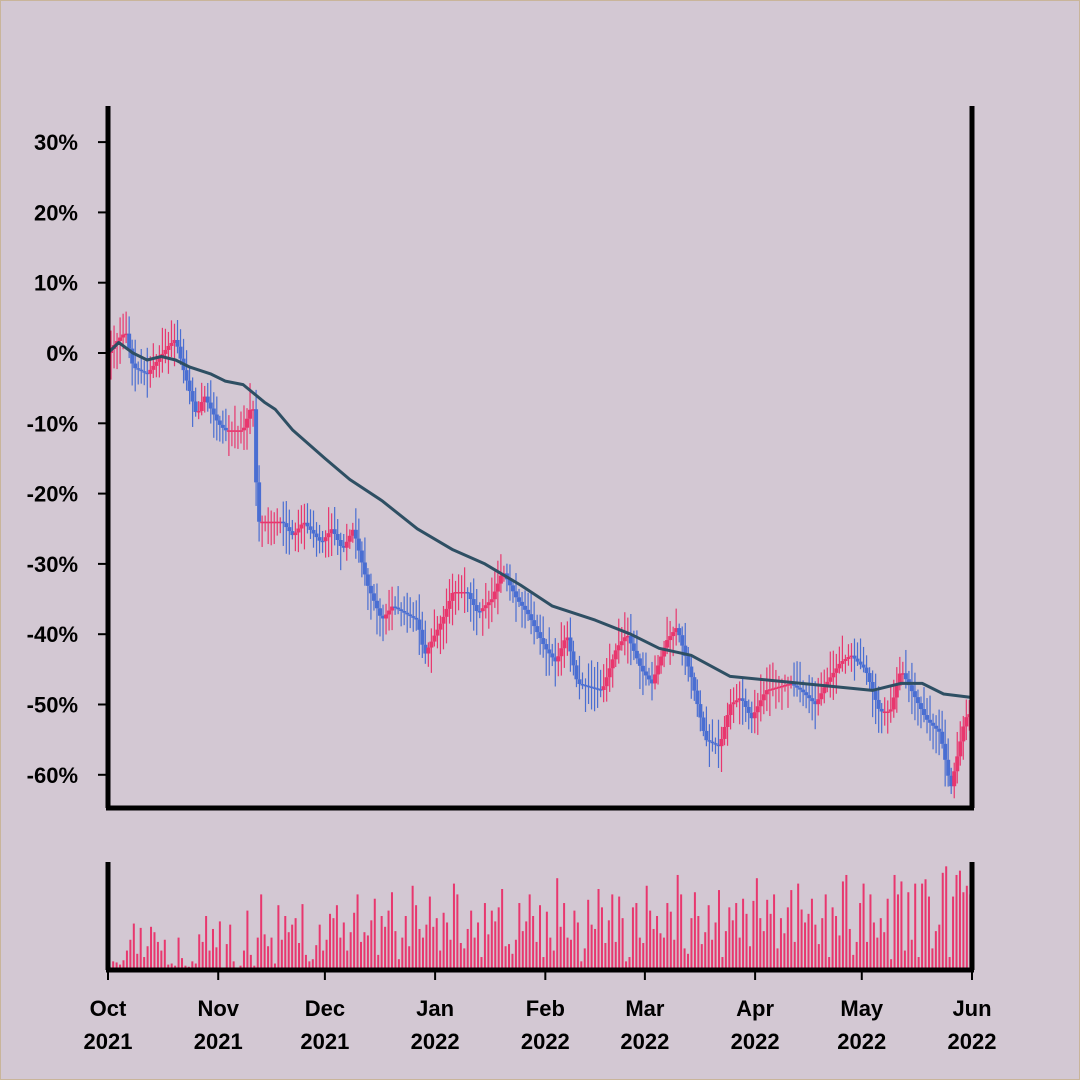  I want to click on x-tick-label-year: 2021, so click(324, 1041).